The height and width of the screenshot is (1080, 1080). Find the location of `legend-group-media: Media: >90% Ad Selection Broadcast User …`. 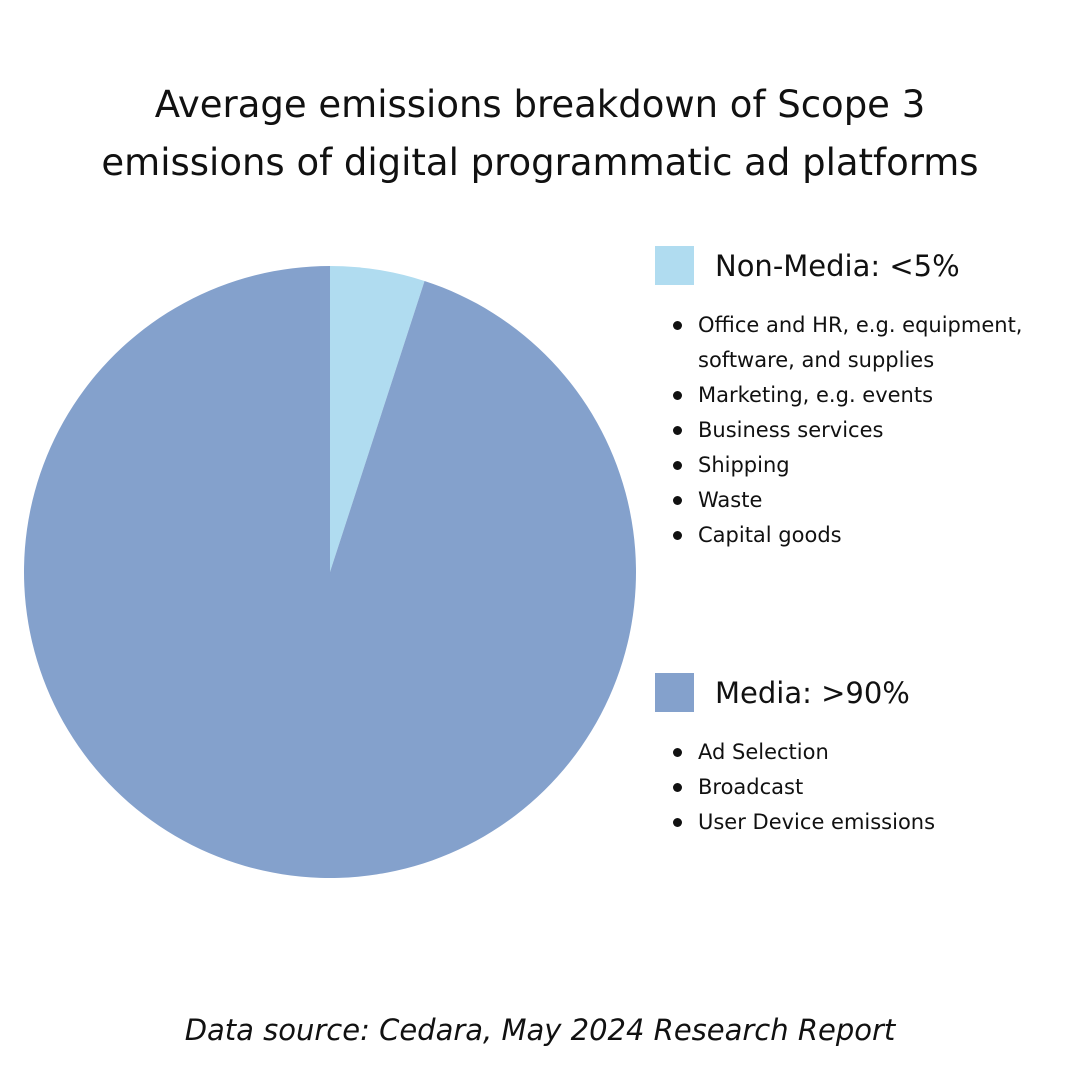

legend-group-media: Media: >90% Ad Selection Broadcast User … is located at coordinates (865, 753).